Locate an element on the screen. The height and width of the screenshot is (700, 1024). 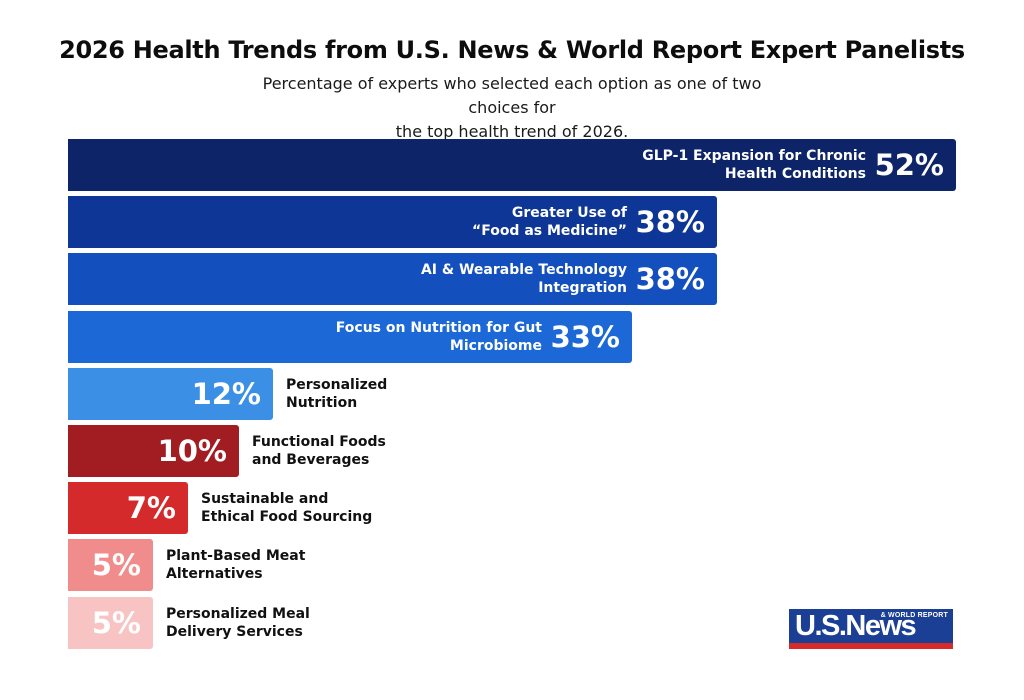
logo-main-text: U.S.News is located at coordinates (856, 626).